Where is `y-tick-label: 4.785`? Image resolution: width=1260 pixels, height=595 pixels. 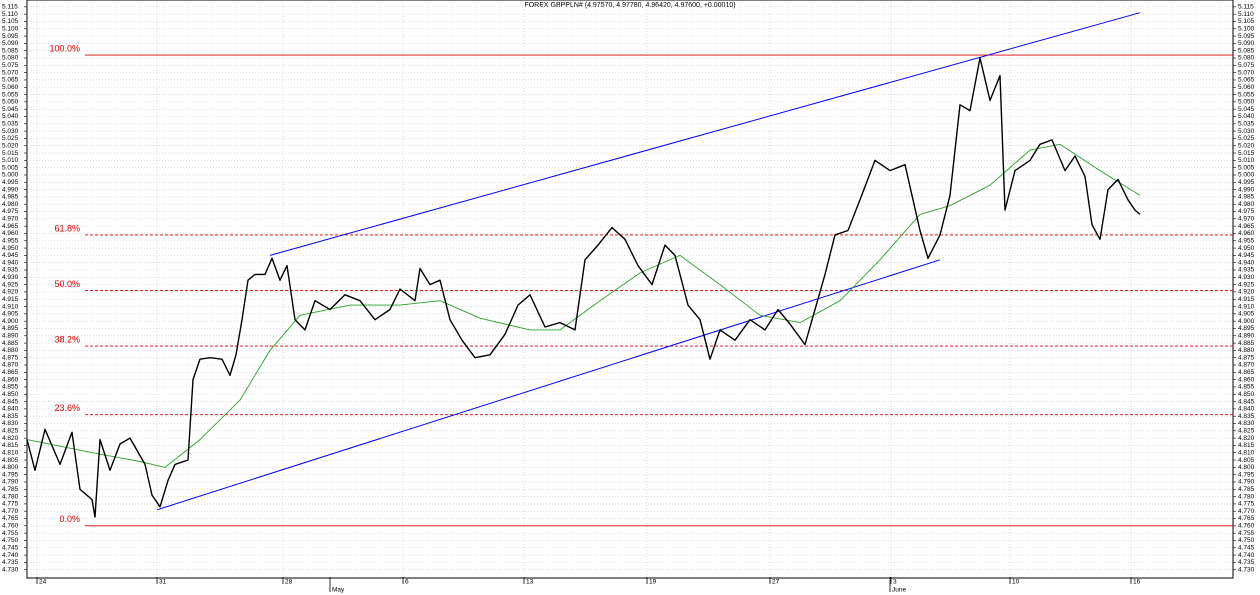
y-tick-label: 4.785 is located at coordinates (1246, 489).